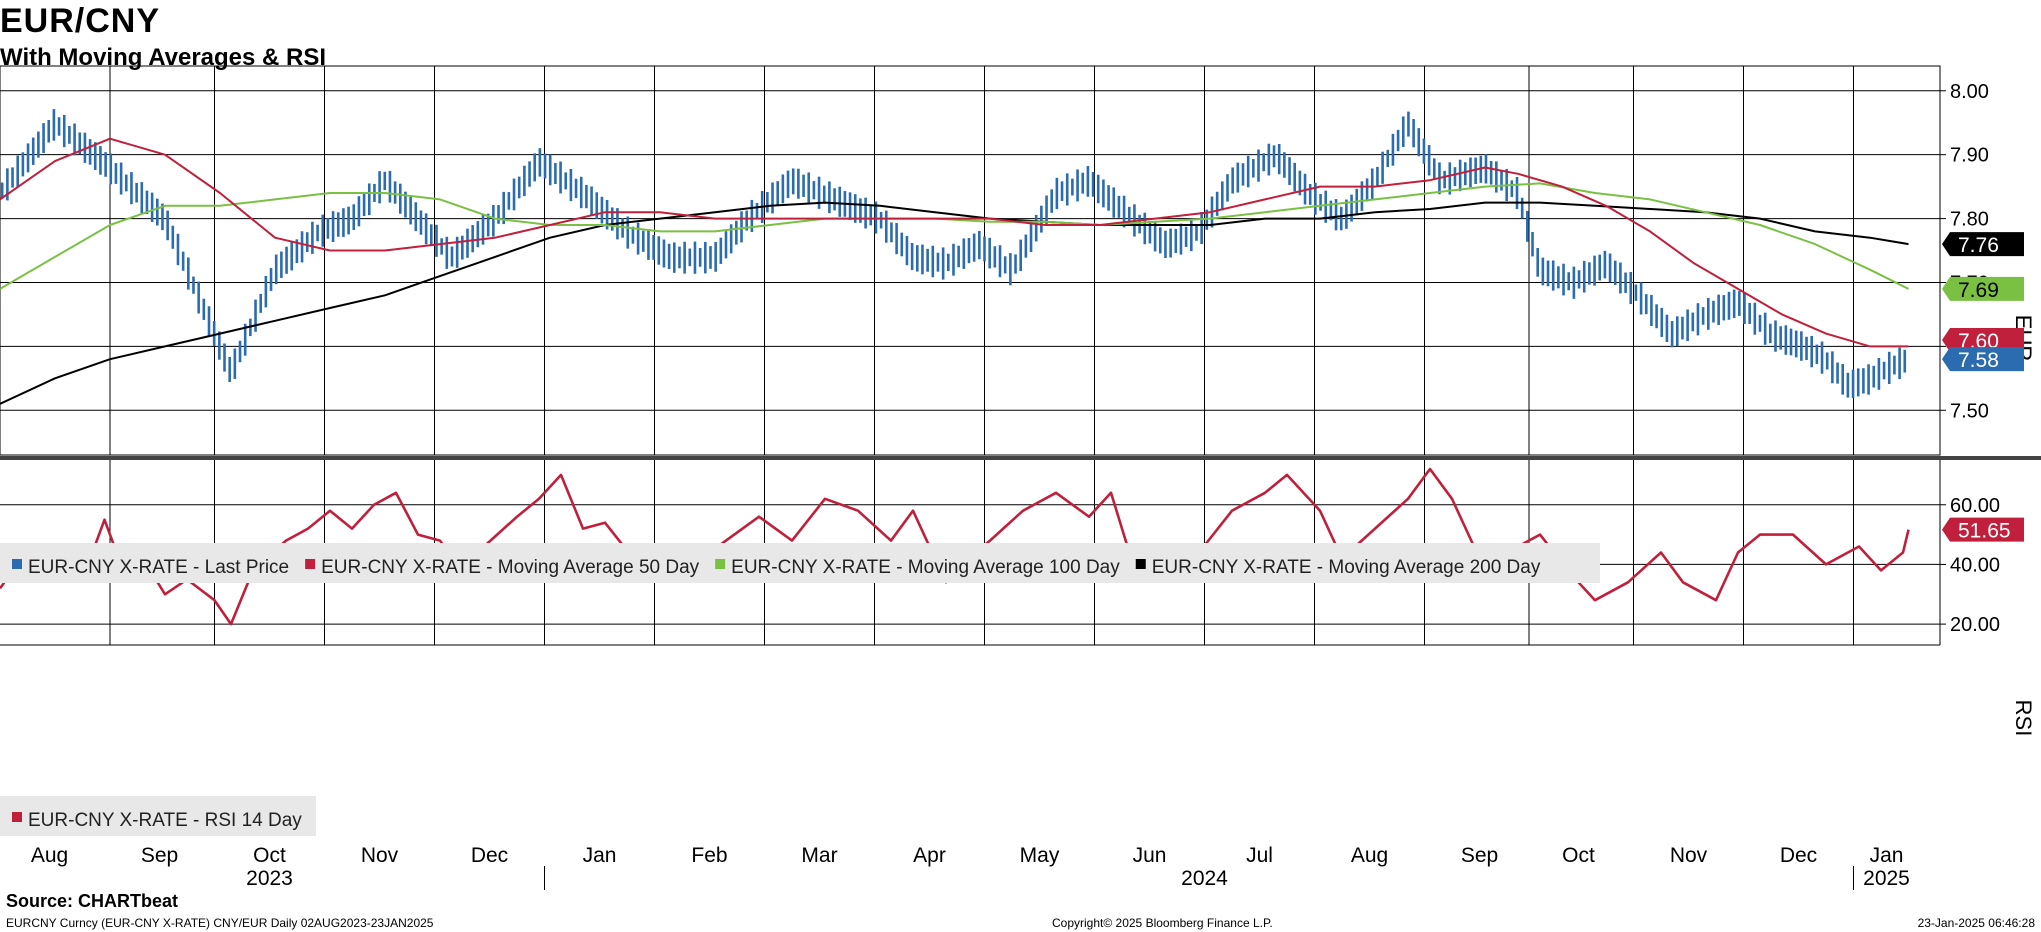  Describe the element at coordinates (819, 855) in the screenshot. I see `month-label-7: Mar` at that location.